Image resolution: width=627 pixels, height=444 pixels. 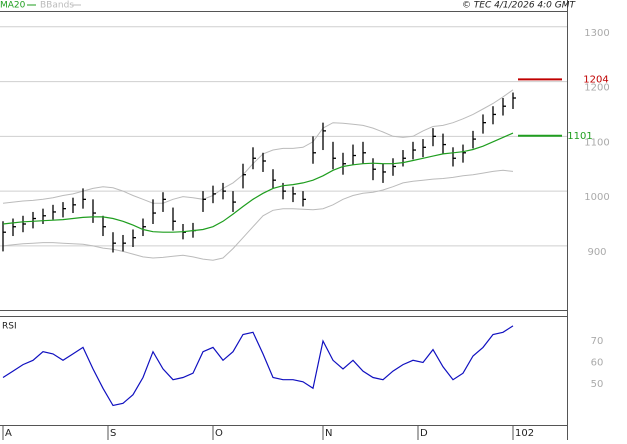 I want to click on y-tick-label: 1100, so click(x=596, y=142).